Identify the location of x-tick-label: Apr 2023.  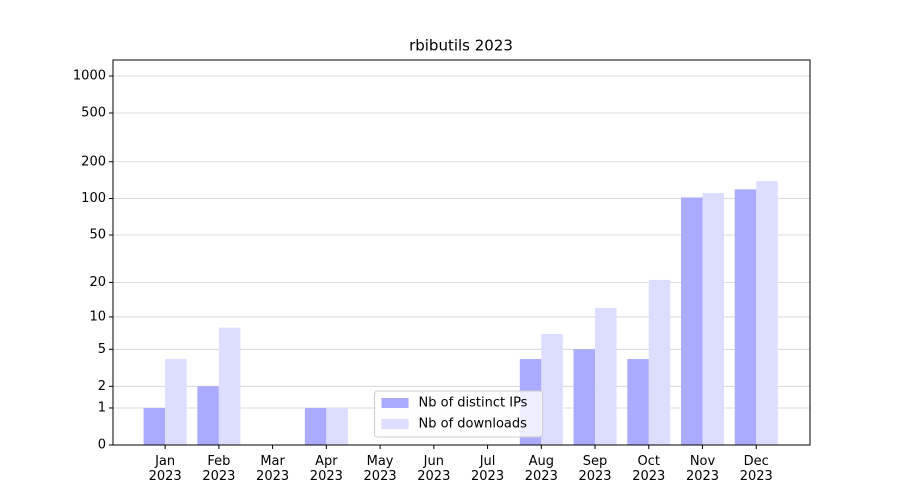
(326, 469).